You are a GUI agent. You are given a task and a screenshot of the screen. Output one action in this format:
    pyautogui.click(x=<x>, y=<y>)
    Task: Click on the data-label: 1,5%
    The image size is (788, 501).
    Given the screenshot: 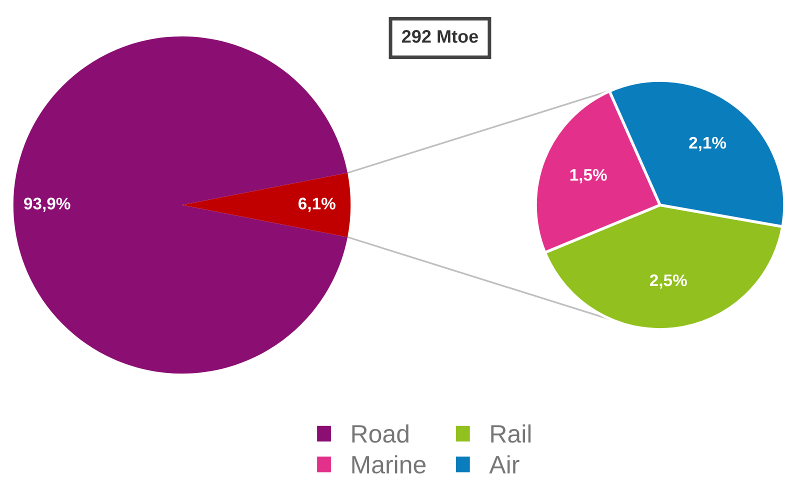 What is the action you would take?
    pyautogui.click(x=588, y=176)
    